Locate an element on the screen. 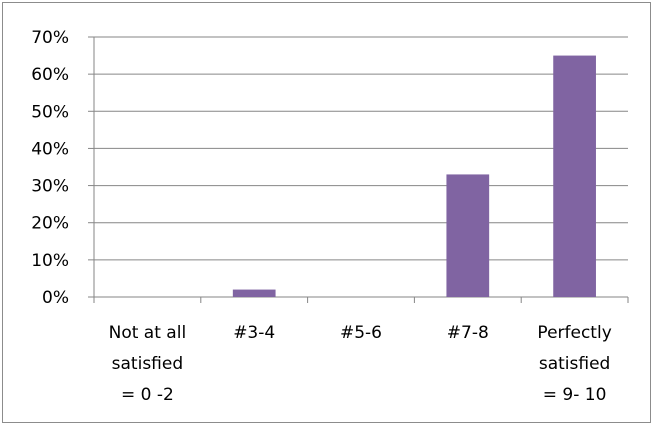 The image size is (655, 427). x-tick-label-line: Perfectly is located at coordinates (574, 333).